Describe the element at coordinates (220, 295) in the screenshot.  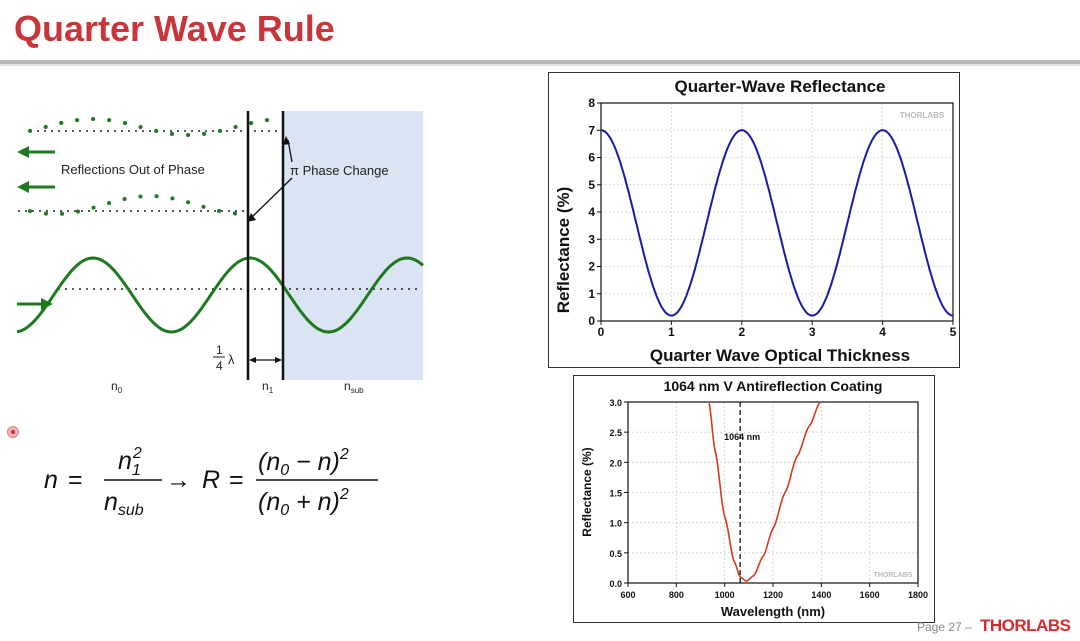
I see `incident-wave` at that location.